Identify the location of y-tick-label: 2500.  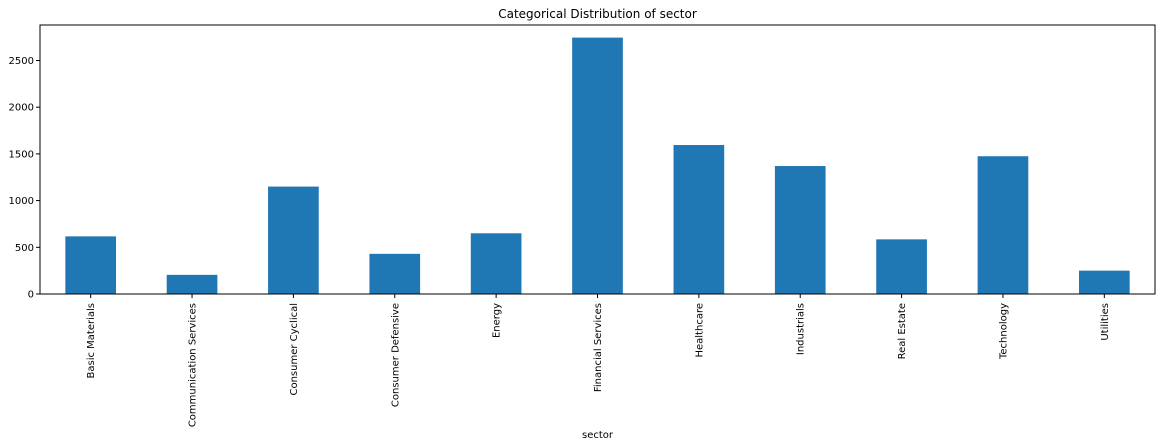
(21, 61).